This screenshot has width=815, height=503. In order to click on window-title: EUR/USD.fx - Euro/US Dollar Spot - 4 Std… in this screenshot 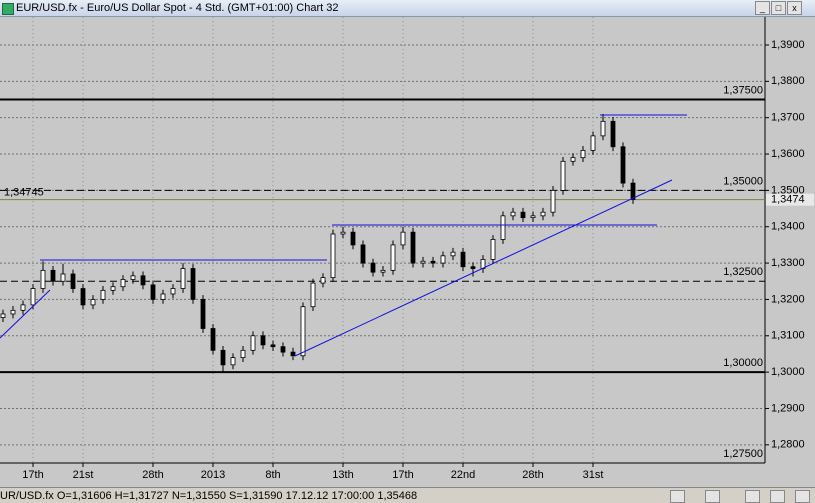, I will do `click(177, 8)`.